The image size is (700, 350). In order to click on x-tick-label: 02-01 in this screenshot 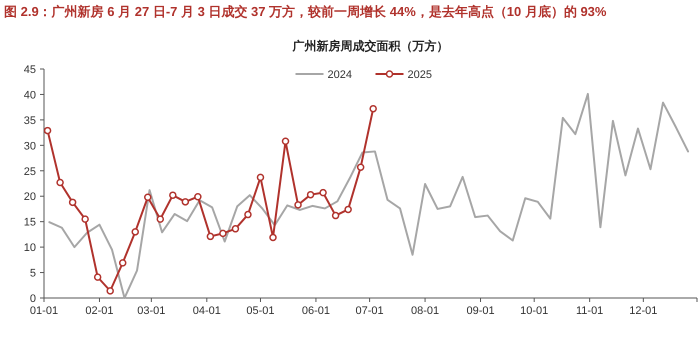, I will do `click(99, 311)`.